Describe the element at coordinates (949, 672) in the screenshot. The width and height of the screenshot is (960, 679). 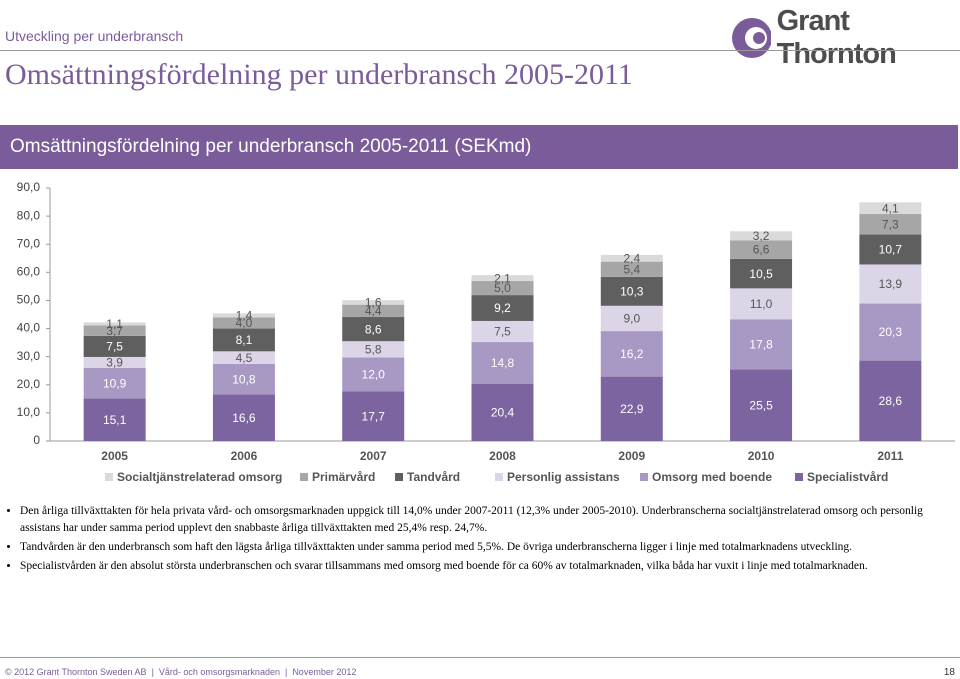
I see `page-number: 18` at that location.